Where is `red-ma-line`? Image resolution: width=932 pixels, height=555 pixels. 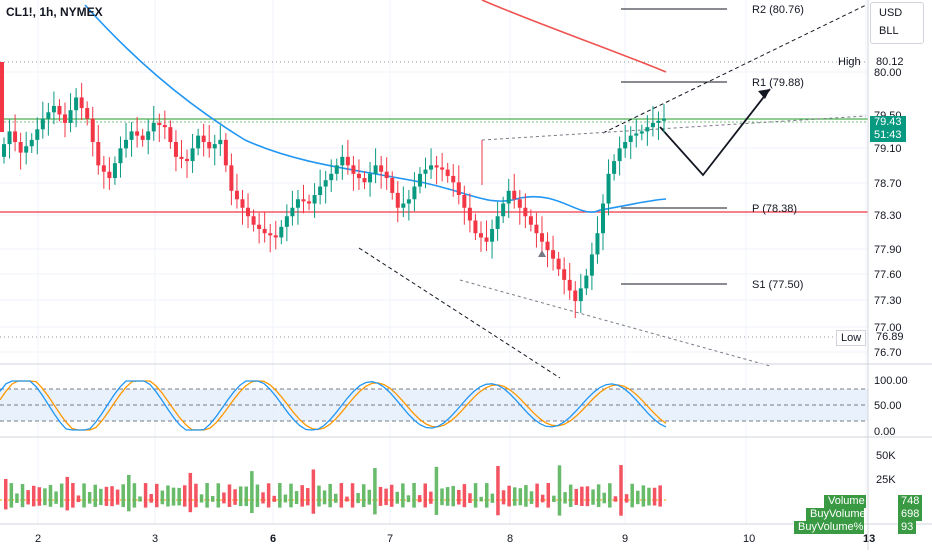
red-ma-line is located at coordinates (574, 36).